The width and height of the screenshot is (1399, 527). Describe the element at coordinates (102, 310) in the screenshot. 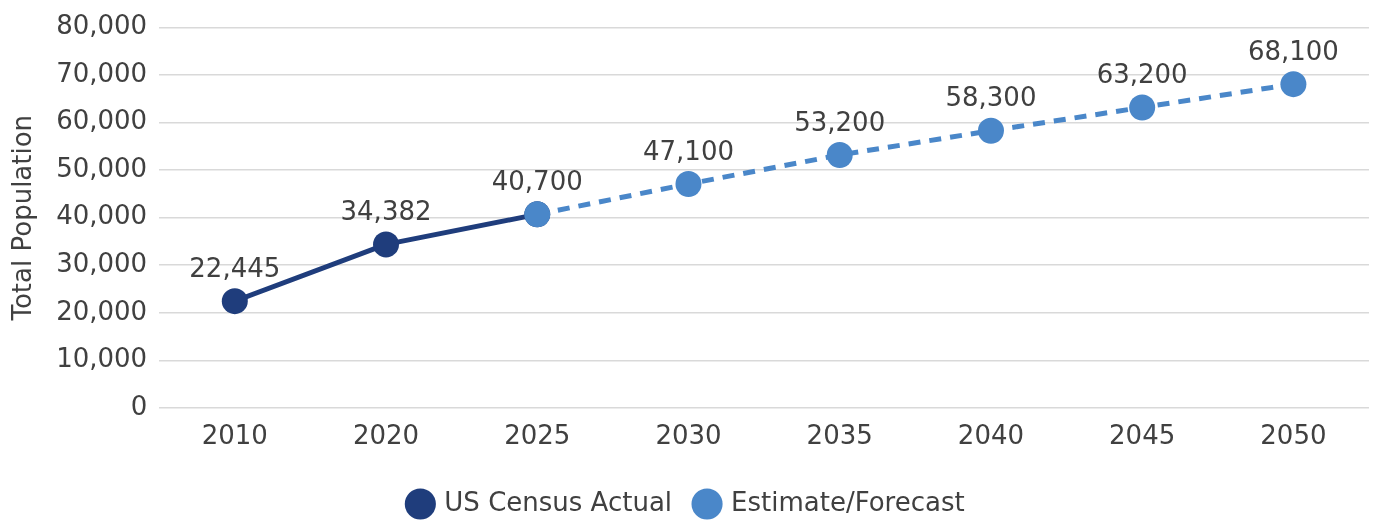

I see `y-tick-label: 20,000` at that location.